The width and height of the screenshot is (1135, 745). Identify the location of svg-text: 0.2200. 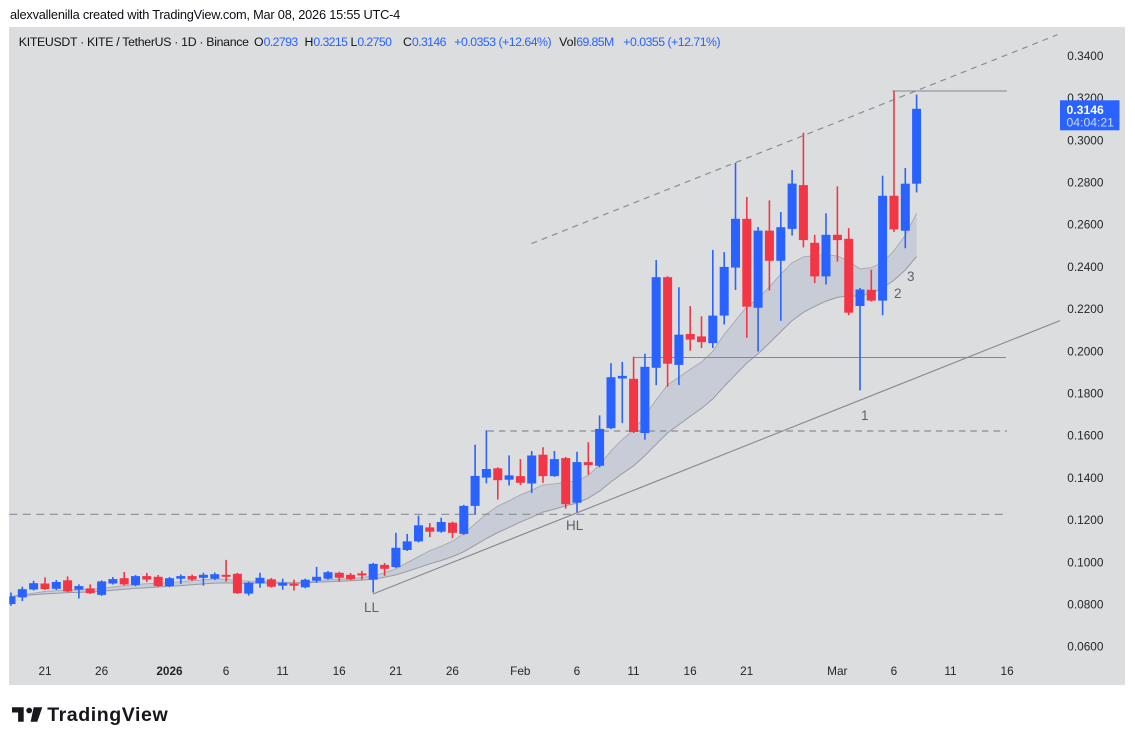
(1085, 309).